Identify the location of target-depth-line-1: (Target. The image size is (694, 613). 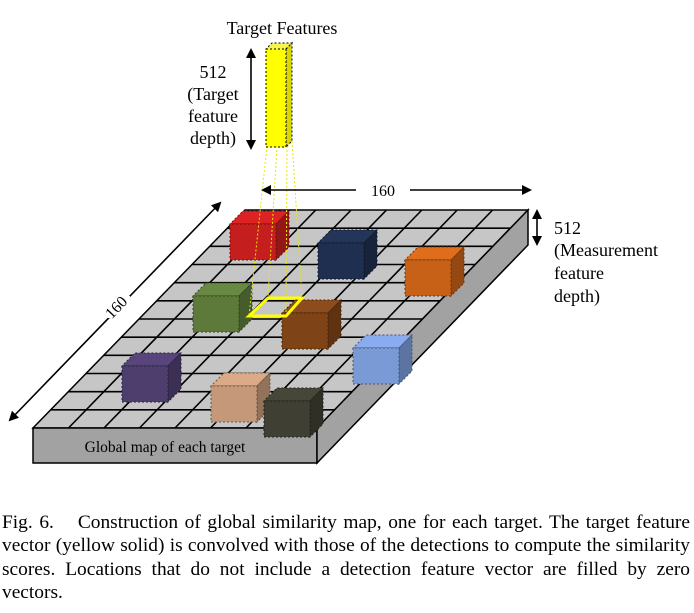
(212, 94).